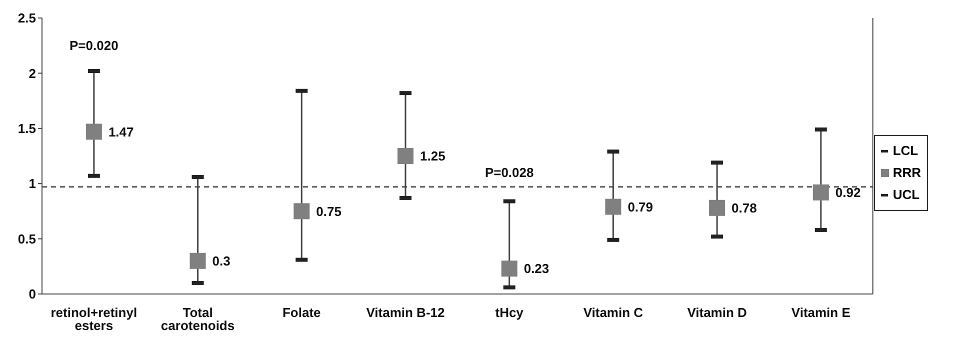 The width and height of the screenshot is (953, 346). What do you see at coordinates (641, 206) in the screenshot?
I see `data-label: 0.79` at bounding box center [641, 206].